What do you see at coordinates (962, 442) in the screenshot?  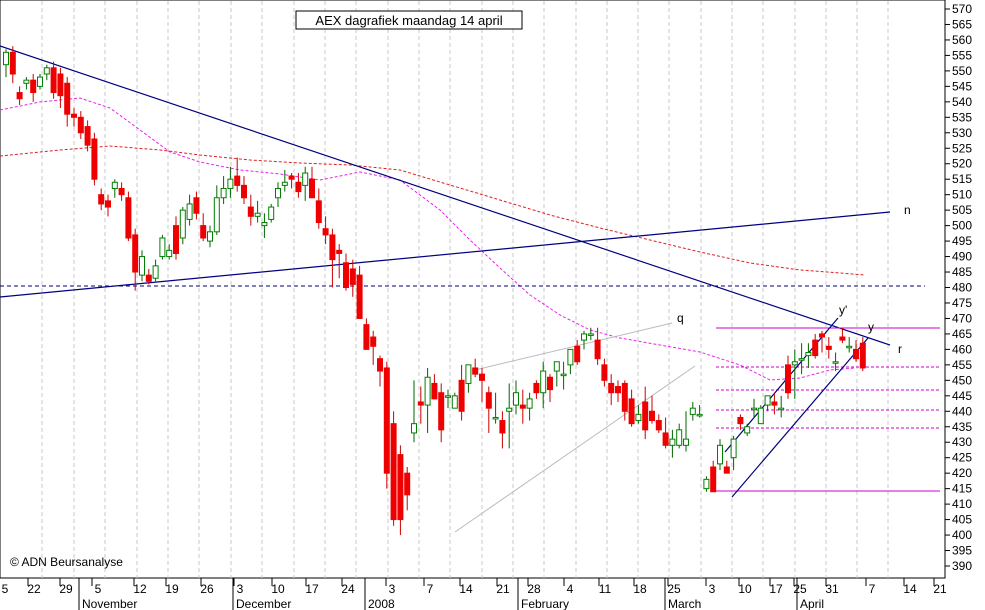 I see `y-tick-label: 430` at bounding box center [962, 442].